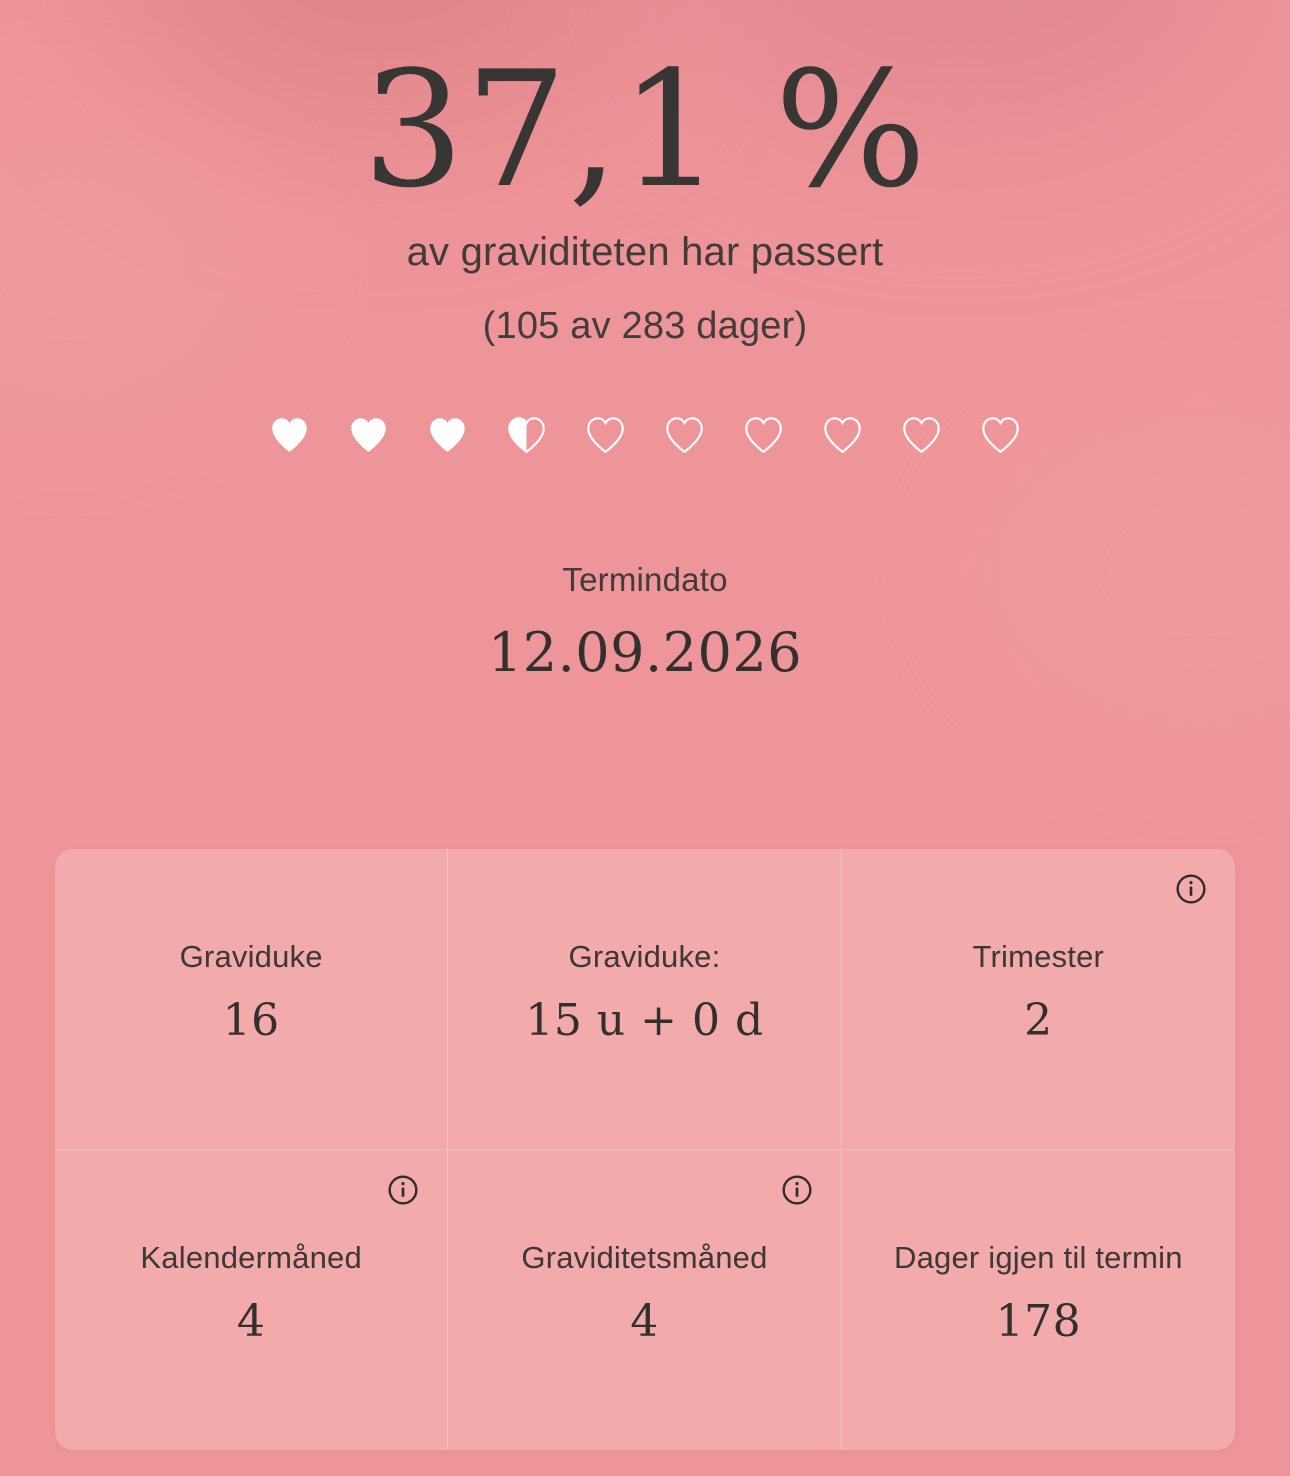 The width and height of the screenshot is (1290, 1476). I want to click on stat-label: Trimester, so click(1038, 957).